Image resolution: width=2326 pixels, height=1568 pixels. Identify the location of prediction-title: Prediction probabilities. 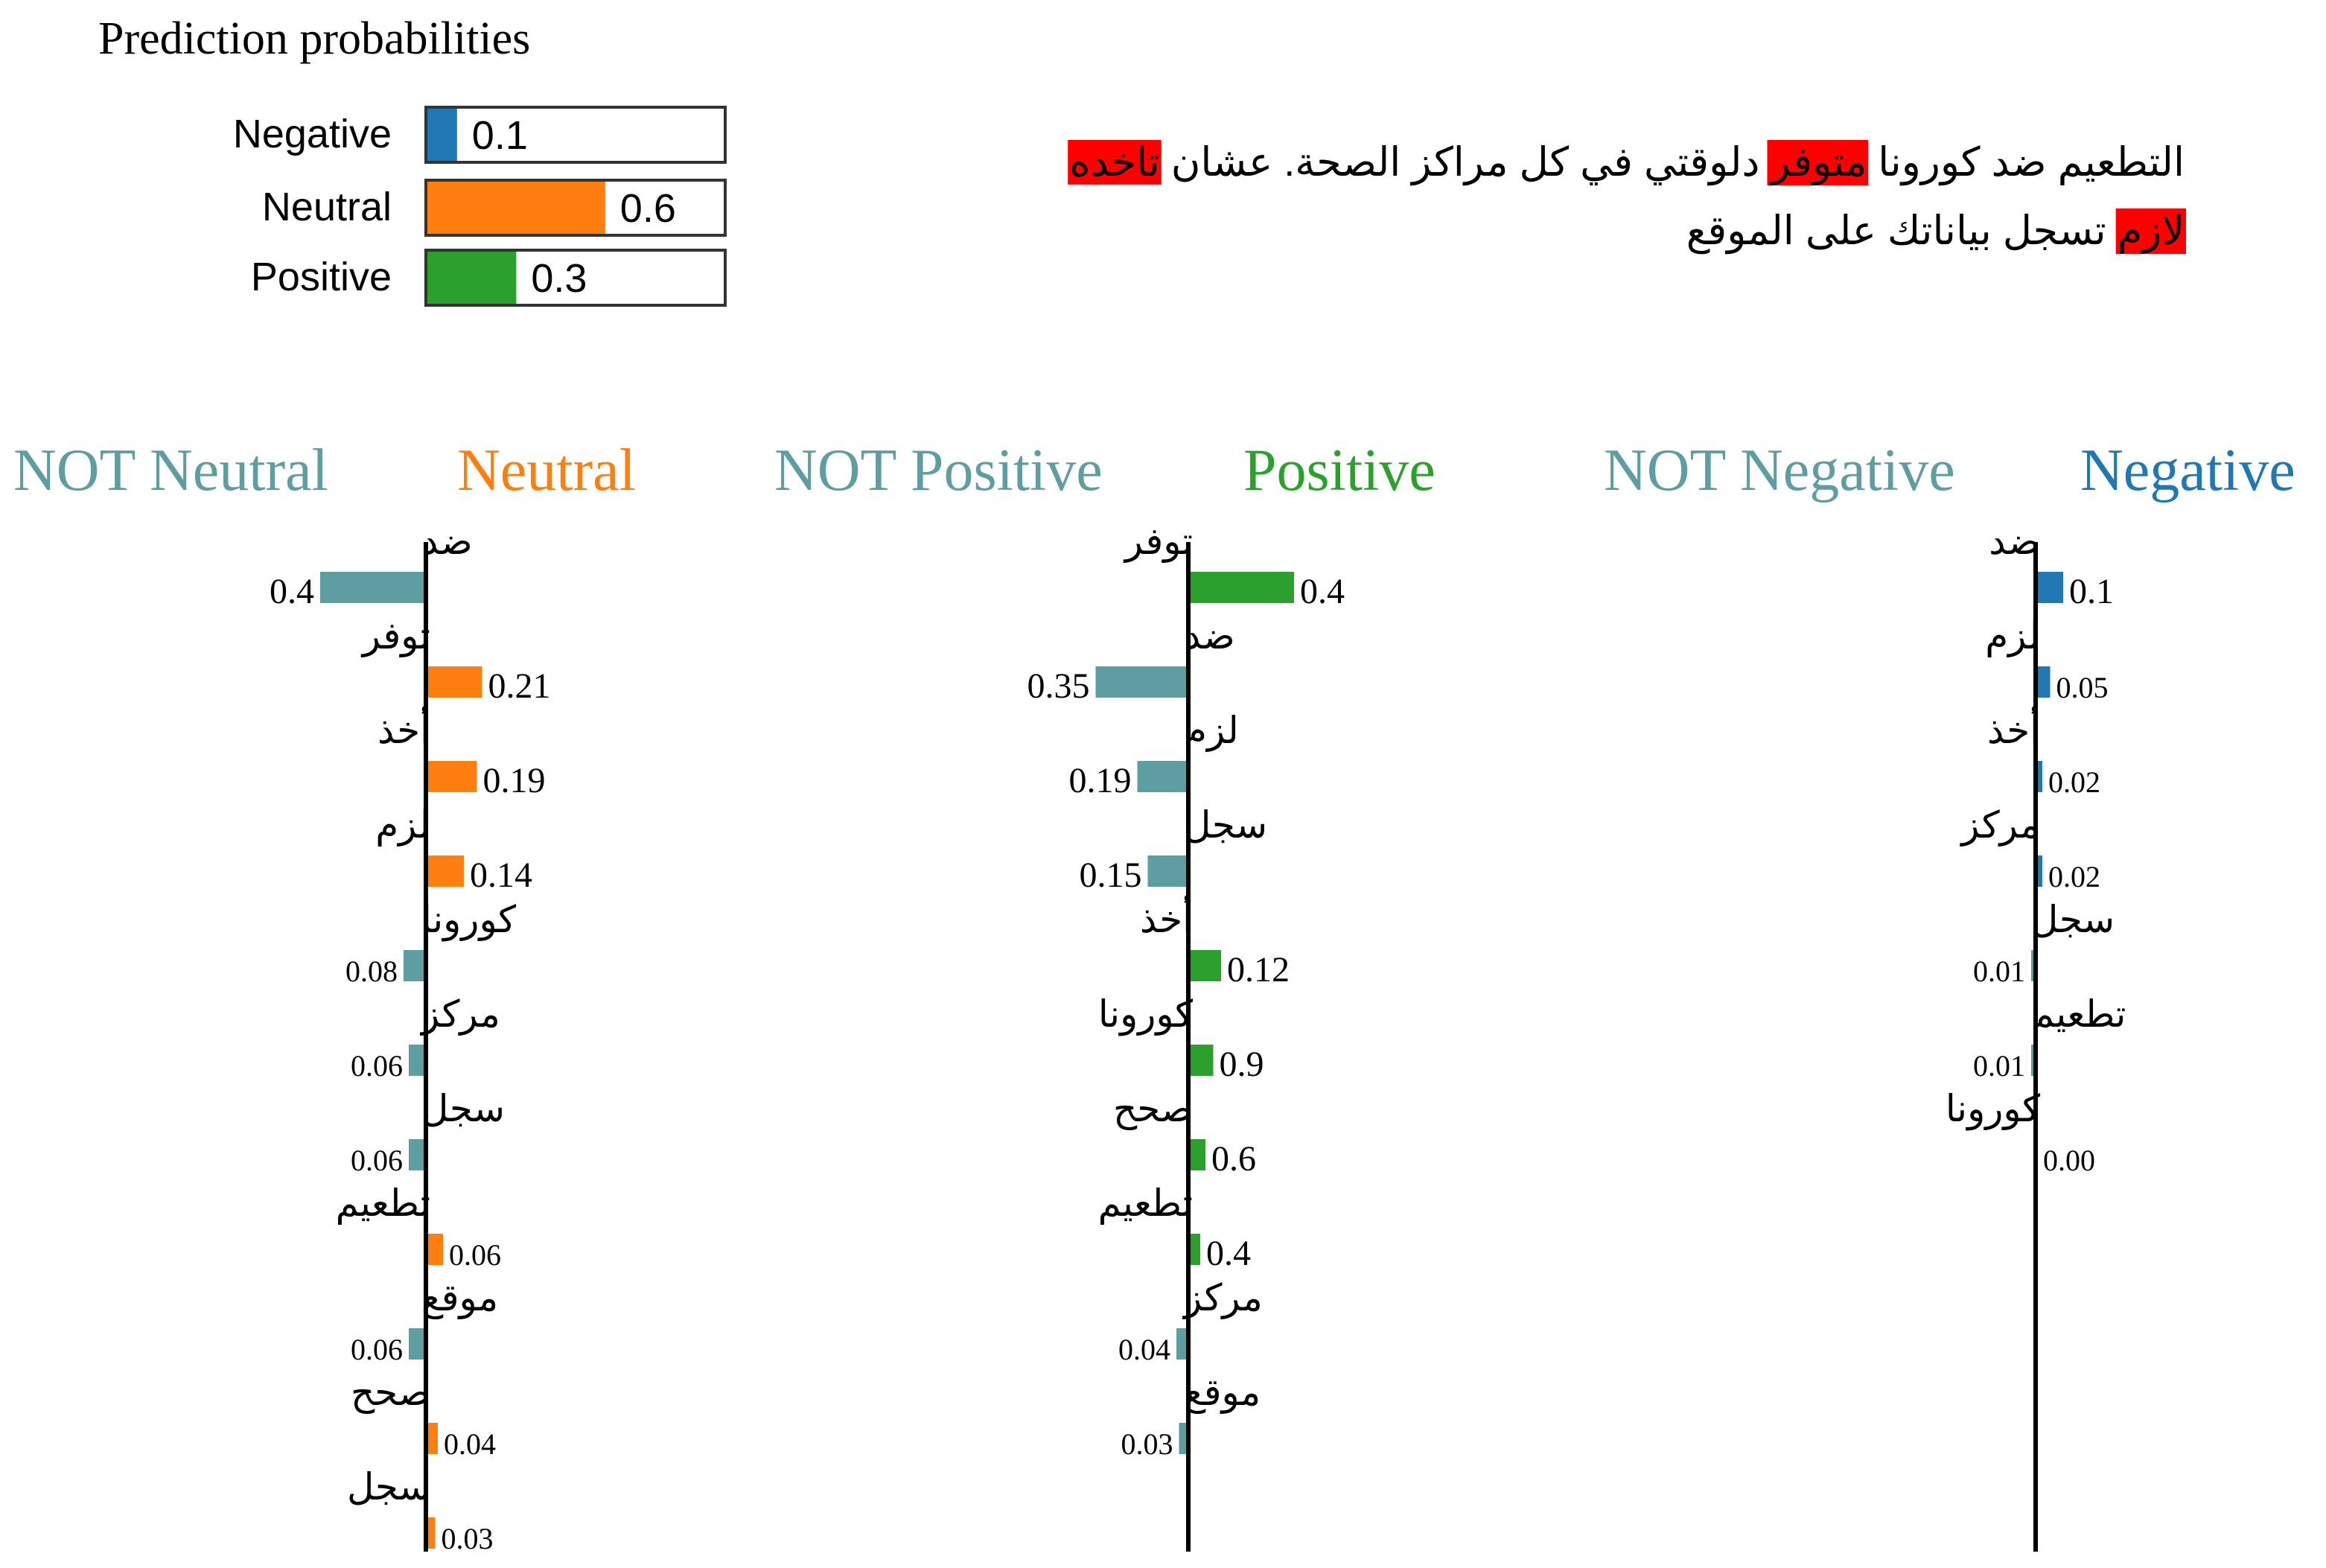
(314, 38).